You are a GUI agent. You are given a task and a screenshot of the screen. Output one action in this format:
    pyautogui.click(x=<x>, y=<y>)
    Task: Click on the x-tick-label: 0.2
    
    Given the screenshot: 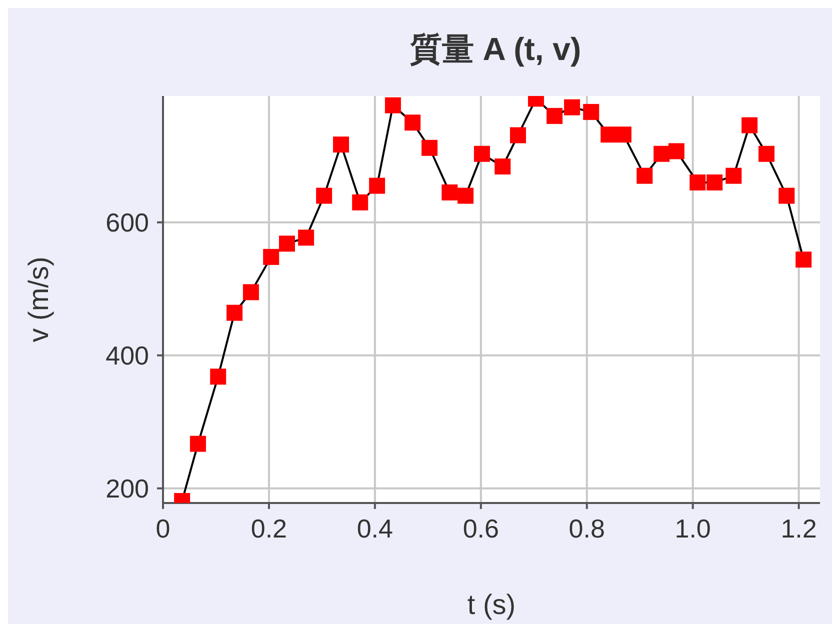 What is the action you would take?
    pyautogui.click(x=269, y=528)
    